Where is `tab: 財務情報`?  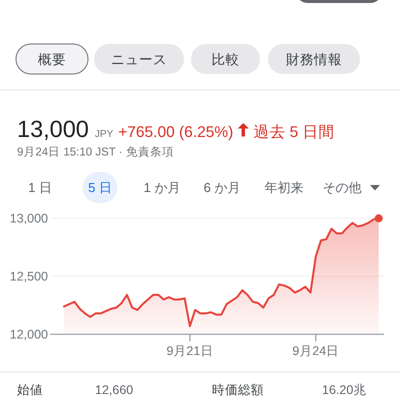 tab: 財務情報 is located at coordinates (314, 59).